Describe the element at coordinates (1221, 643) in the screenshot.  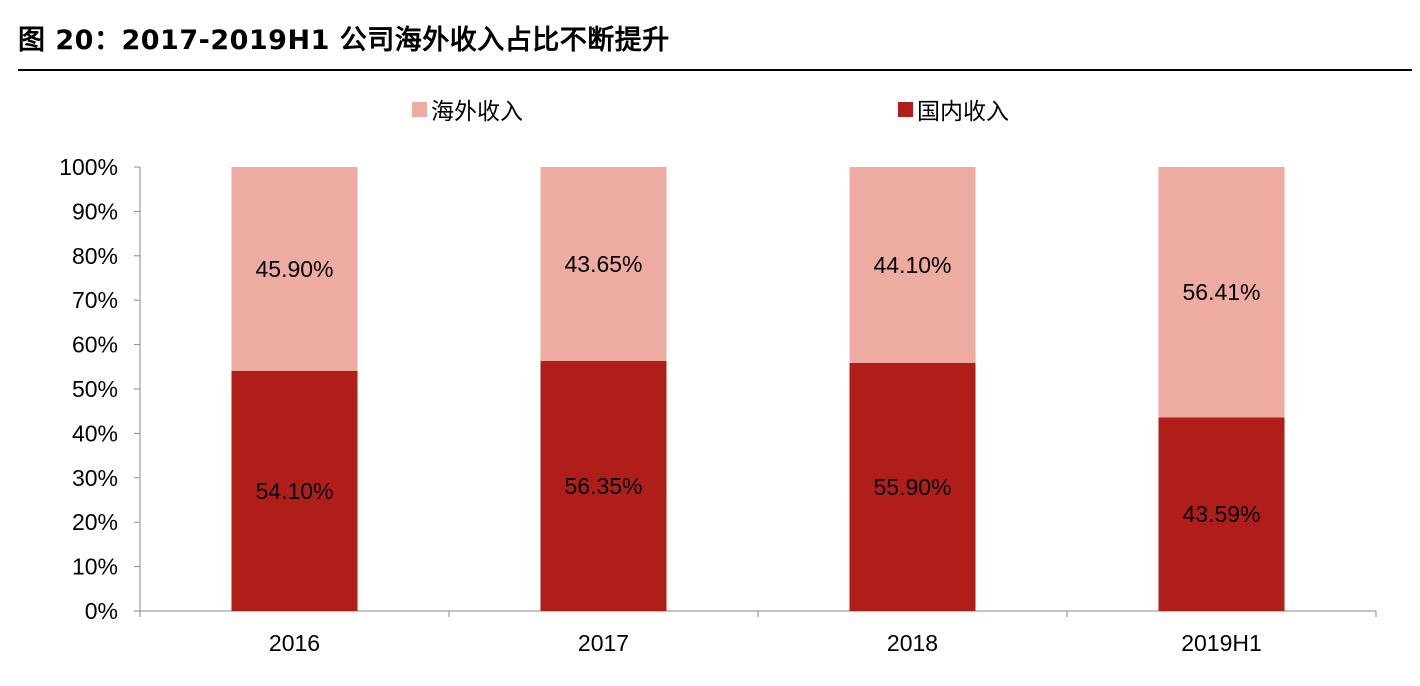
I see `x-tick-label: 2019H1` at that location.